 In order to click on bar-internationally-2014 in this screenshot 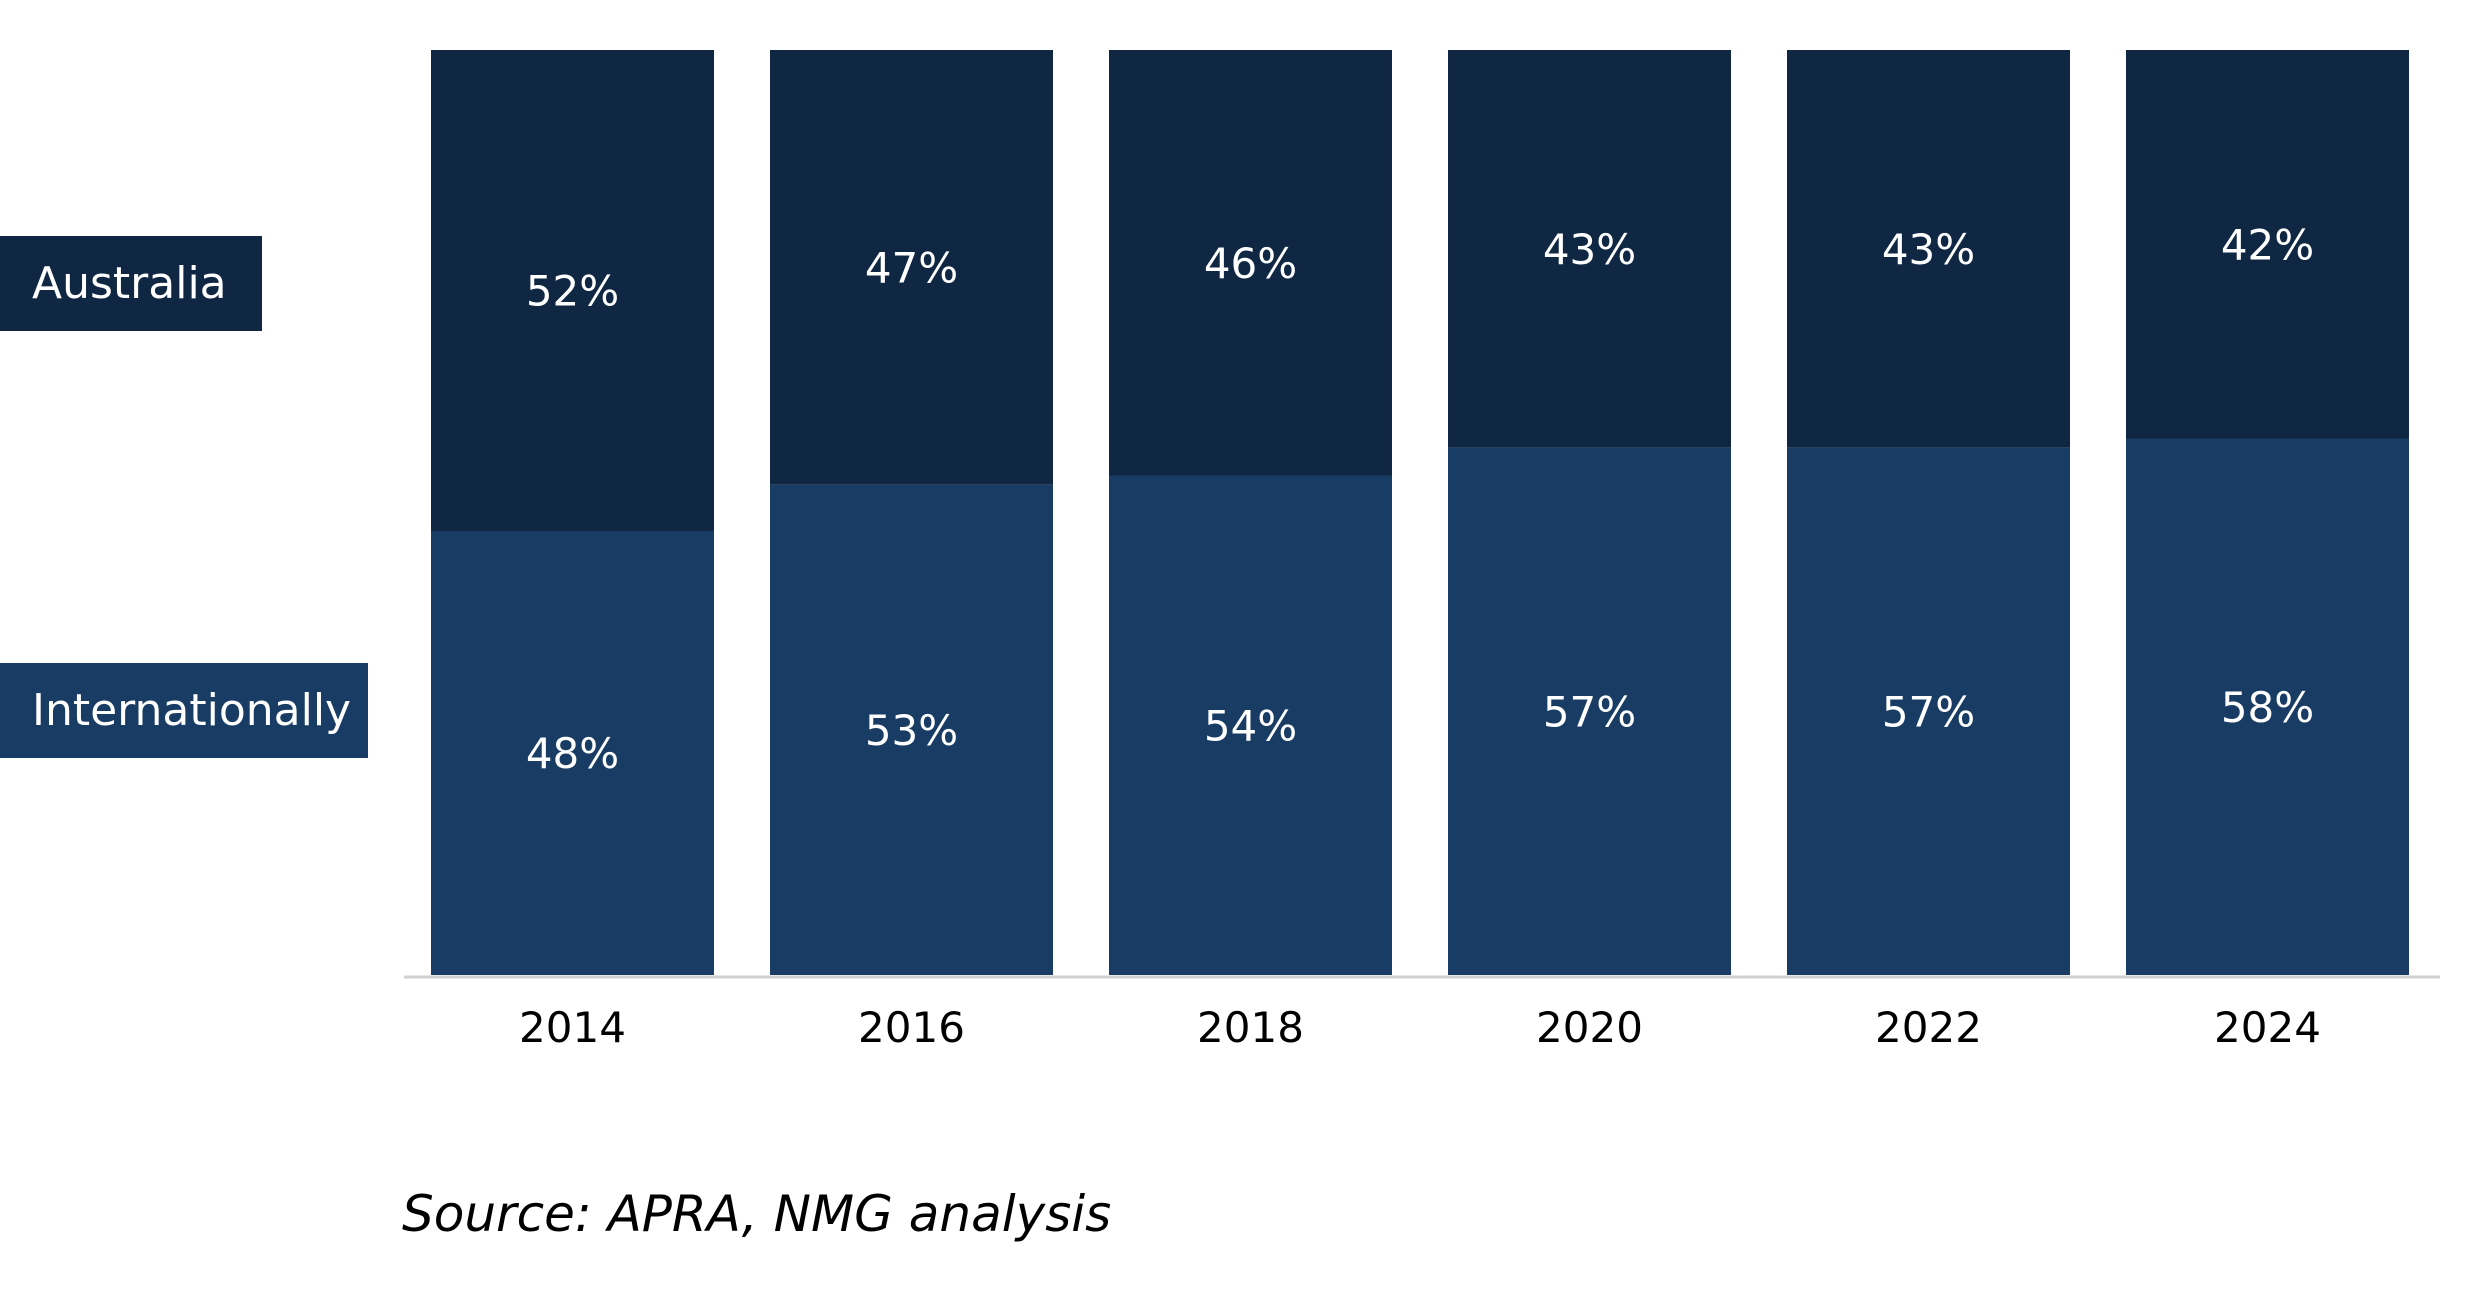, I will do `click(572, 753)`.